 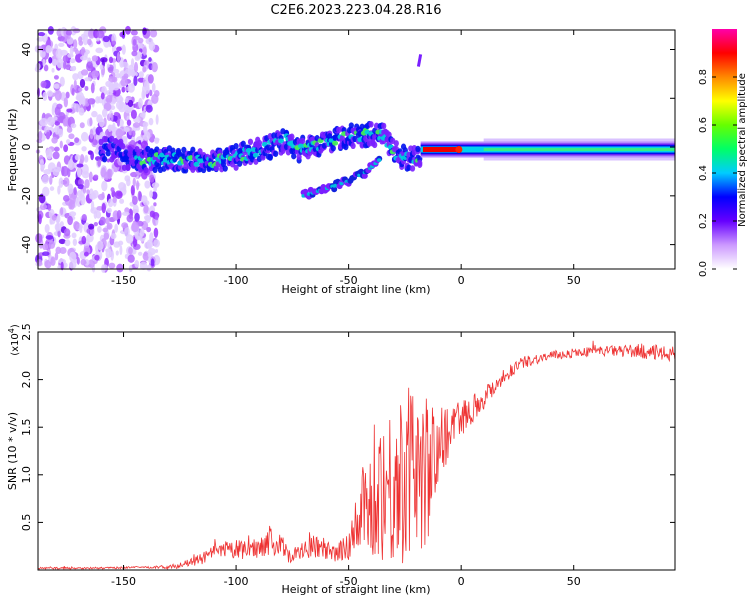 What do you see at coordinates (461, 581) in the screenshot?
I see `snr-xtick-label: 0` at bounding box center [461, 581].